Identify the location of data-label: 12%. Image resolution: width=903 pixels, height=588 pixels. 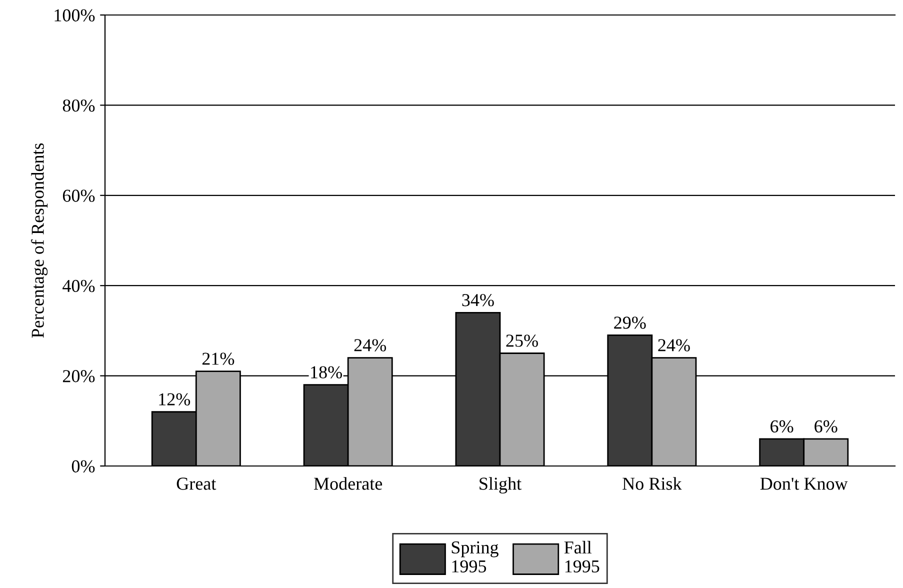
(174, 399).